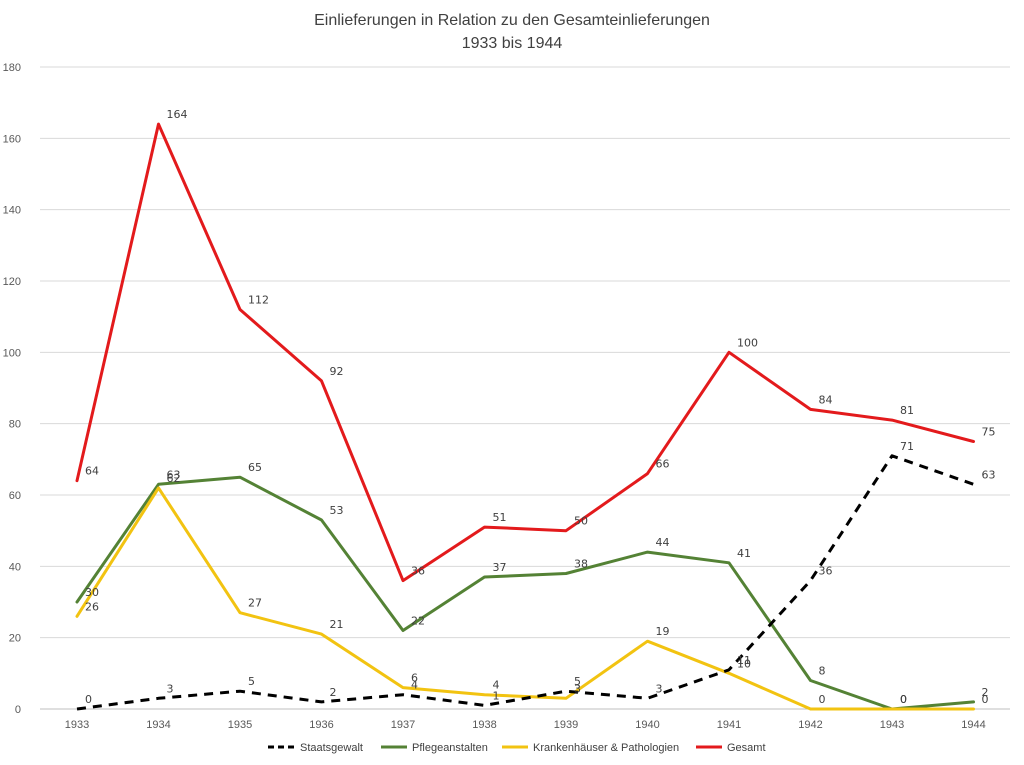  I want to click on x-tick-label: 1944, so click(973, 725).